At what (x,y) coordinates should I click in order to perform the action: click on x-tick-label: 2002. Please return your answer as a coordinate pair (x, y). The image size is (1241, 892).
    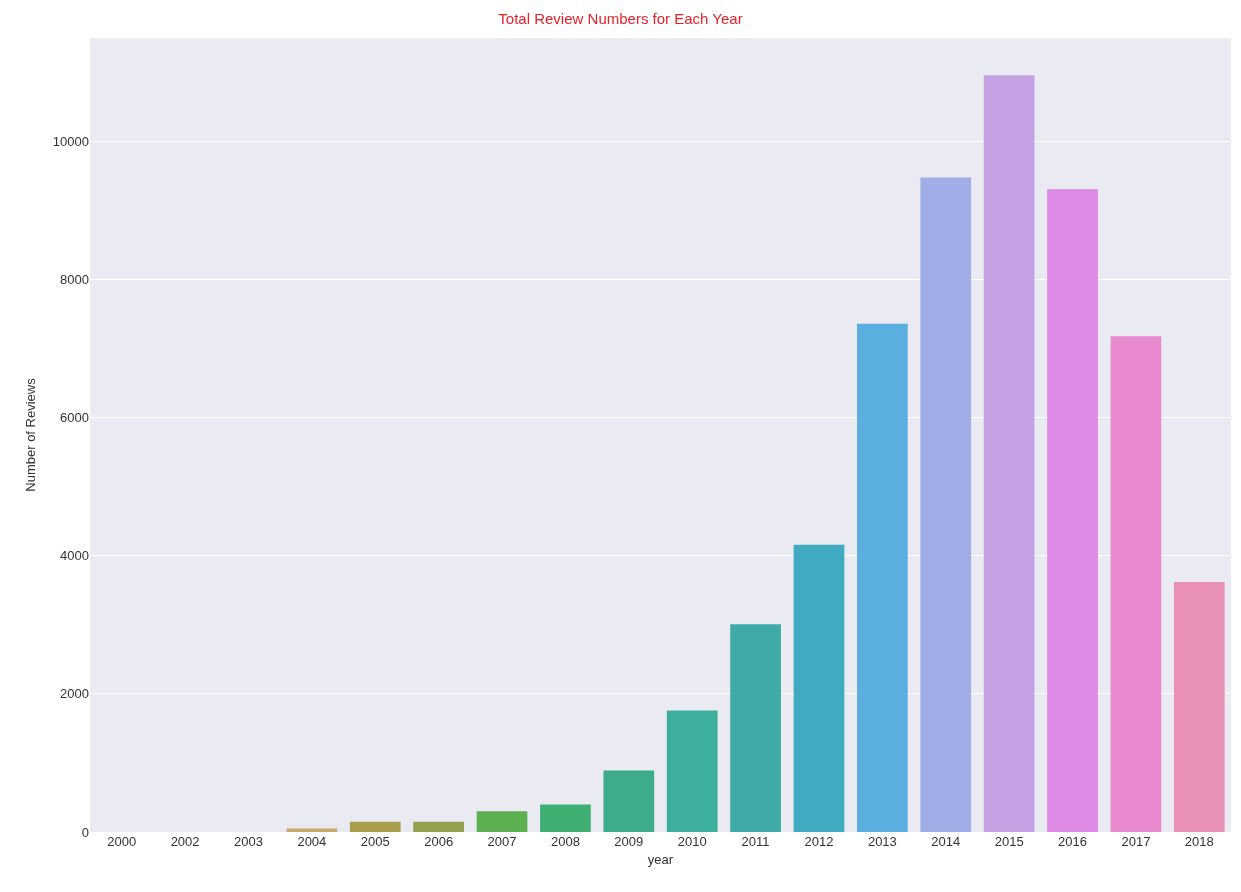
    Looking at the image, I should click on (185, 841).